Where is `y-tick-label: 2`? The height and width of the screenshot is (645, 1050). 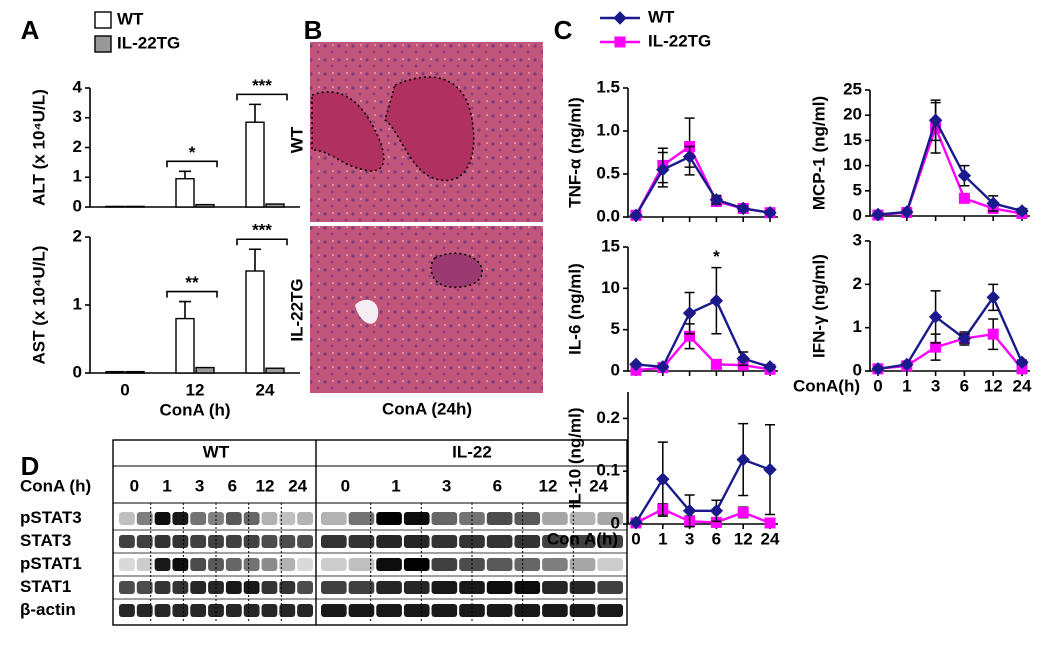
y-tick-label: 2 is located at coordinates (77, 235).